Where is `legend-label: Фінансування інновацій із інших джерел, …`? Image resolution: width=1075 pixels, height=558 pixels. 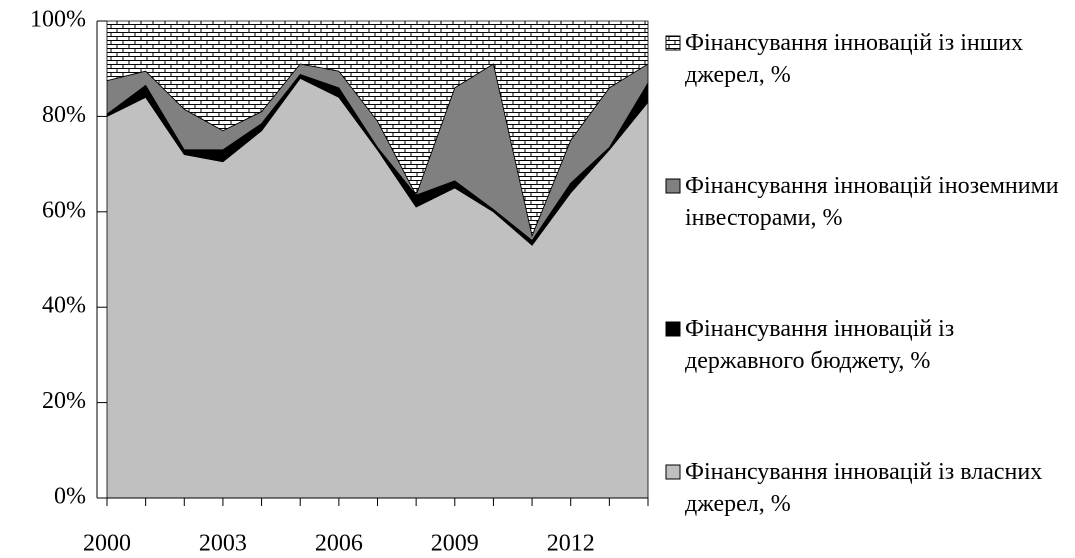
legend-label: Фінансування інновацій із інших джерел, … is located at coordinates (854, 59).